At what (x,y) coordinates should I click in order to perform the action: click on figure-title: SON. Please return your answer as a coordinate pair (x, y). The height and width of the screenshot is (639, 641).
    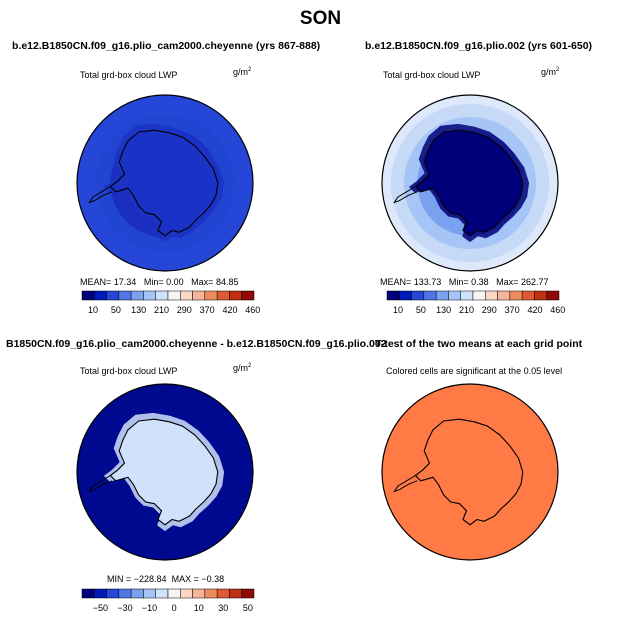
    Looking at the image, I should click on (320, 18).